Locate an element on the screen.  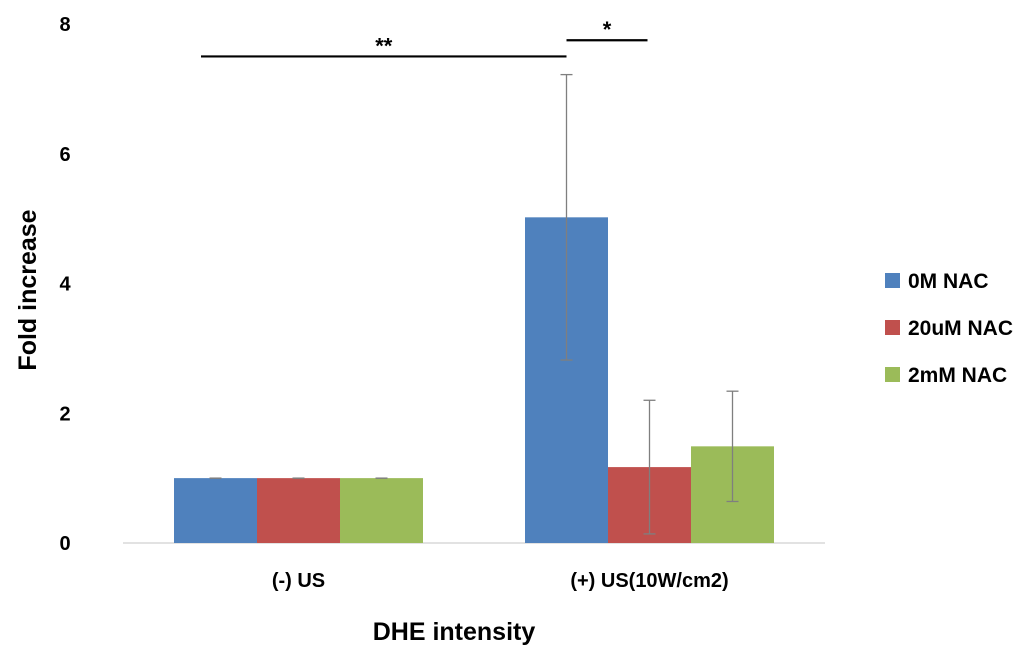
legend-label: 2mM NAC is located at coordinates (957, 375).